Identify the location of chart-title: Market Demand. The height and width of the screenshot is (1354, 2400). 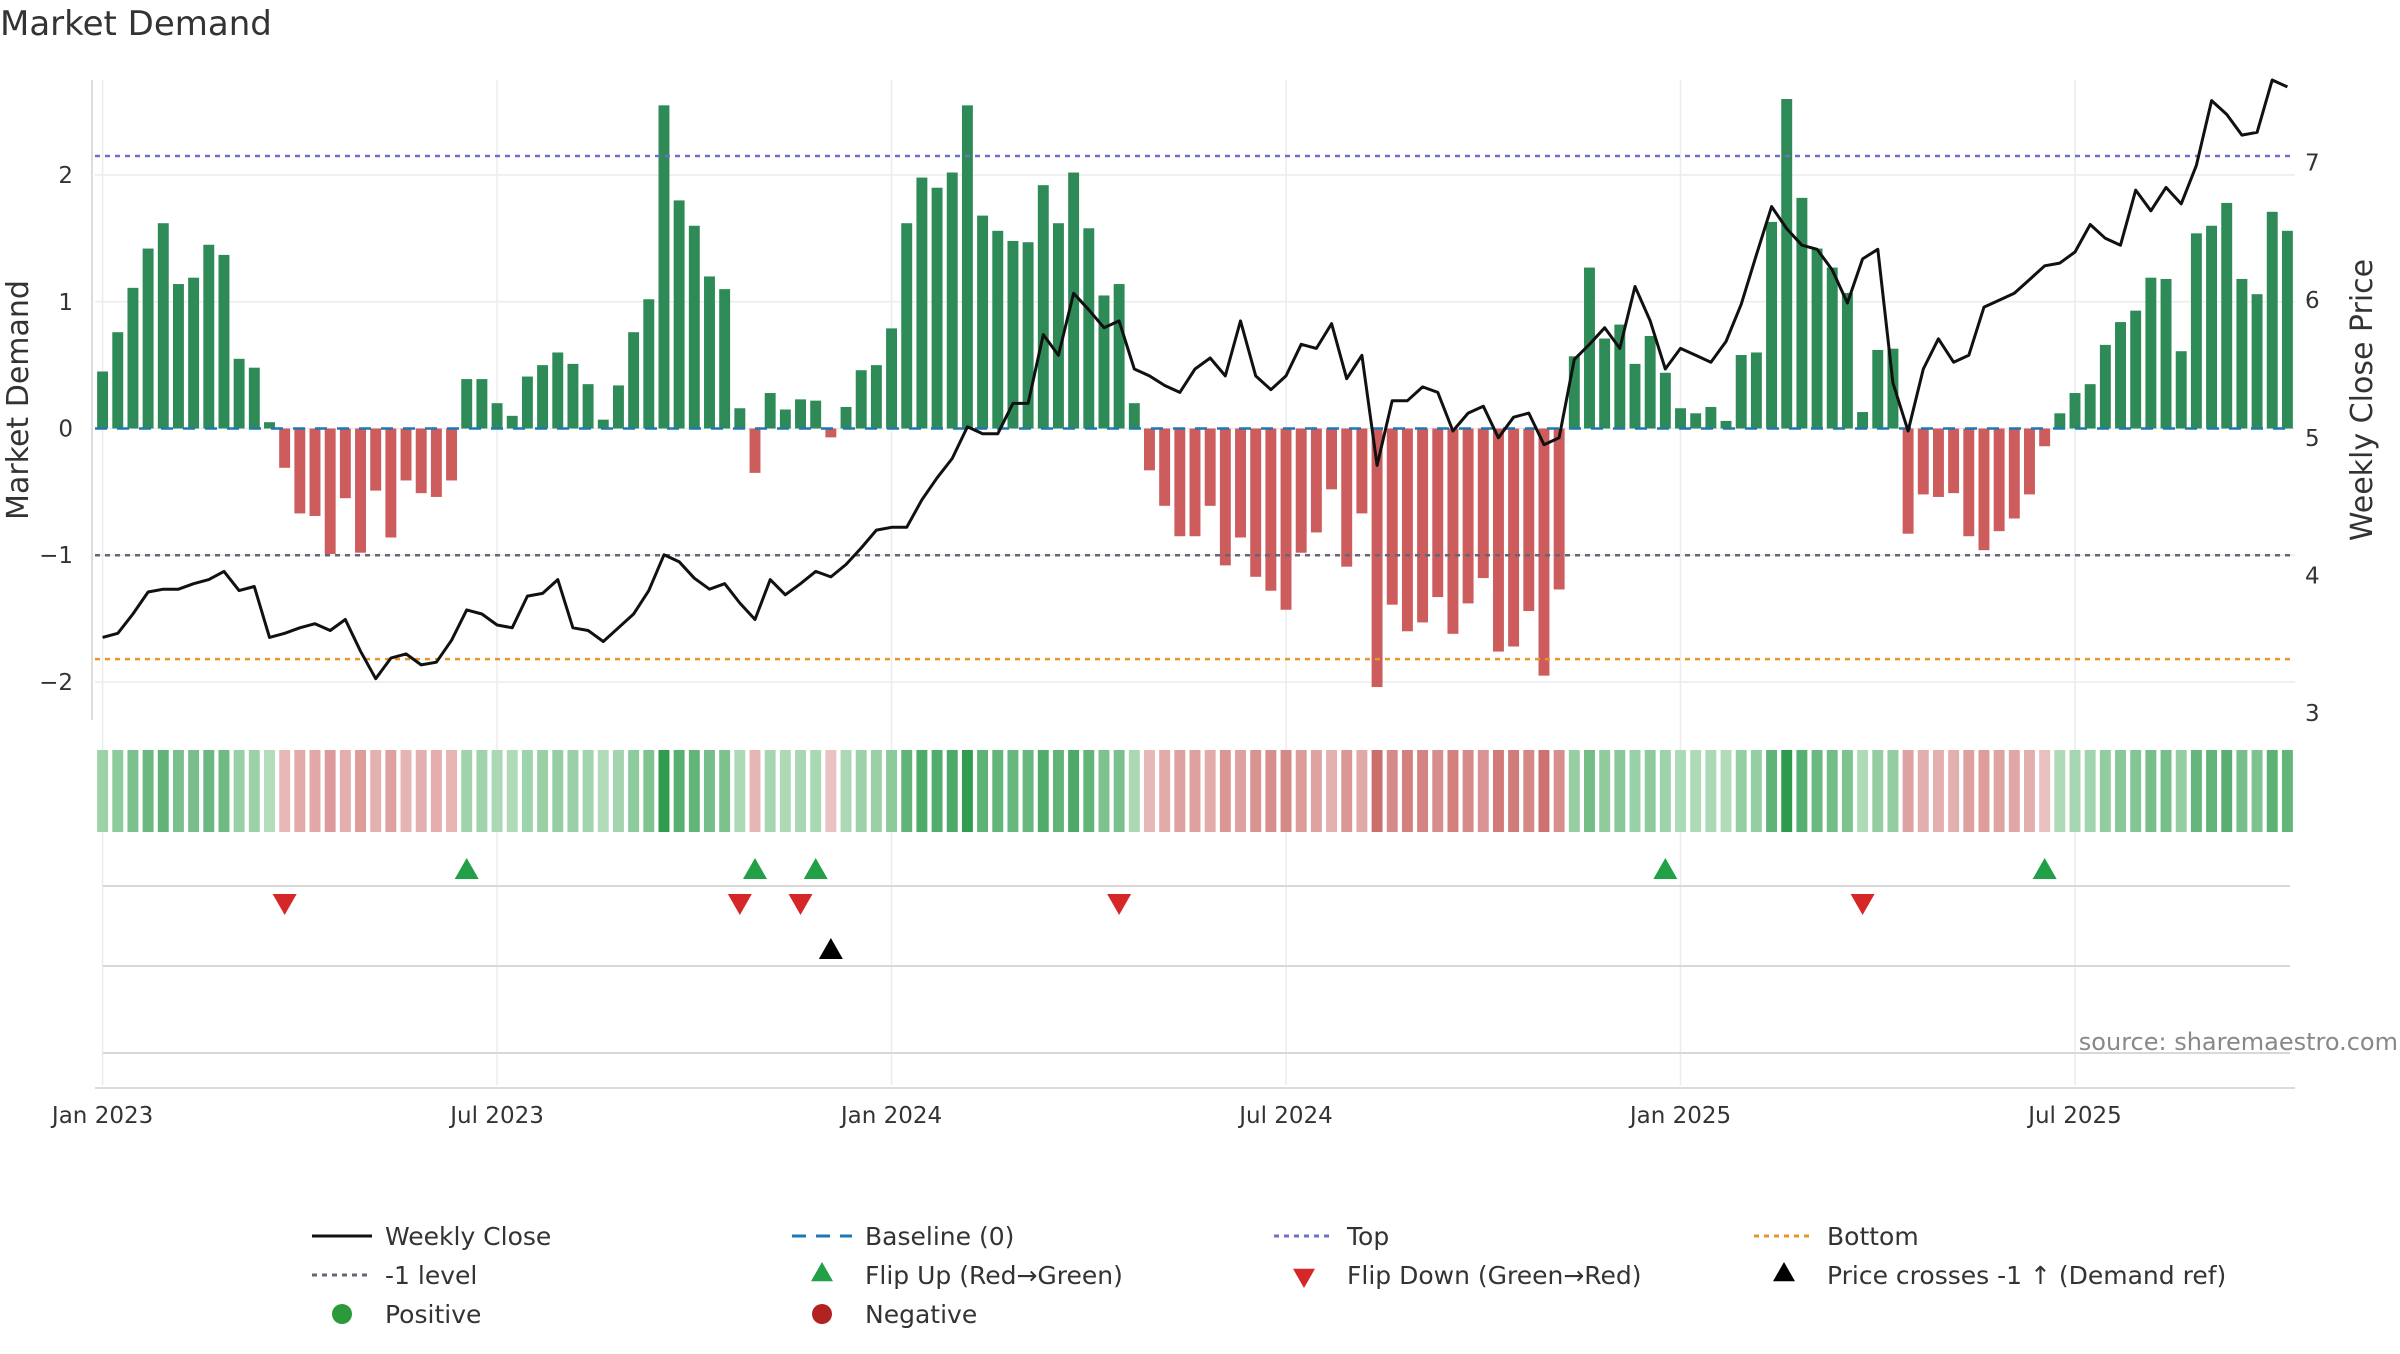
(136, 24).